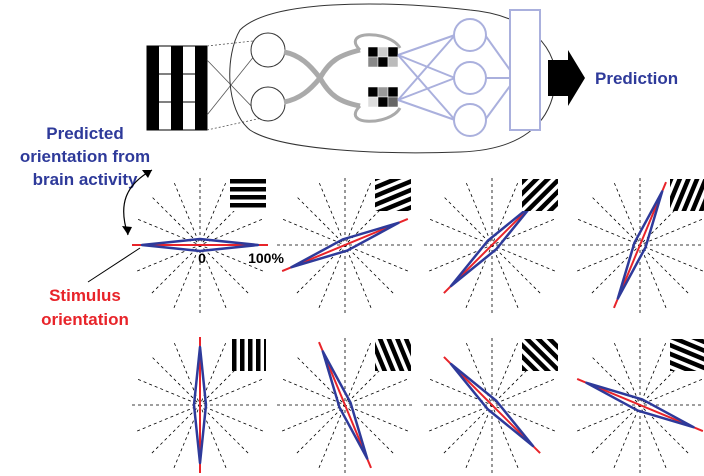  What do you see at coordinates (202, 258) in the screenshot?
I see `axis-zero: 0` at bounding box center [202, 258].